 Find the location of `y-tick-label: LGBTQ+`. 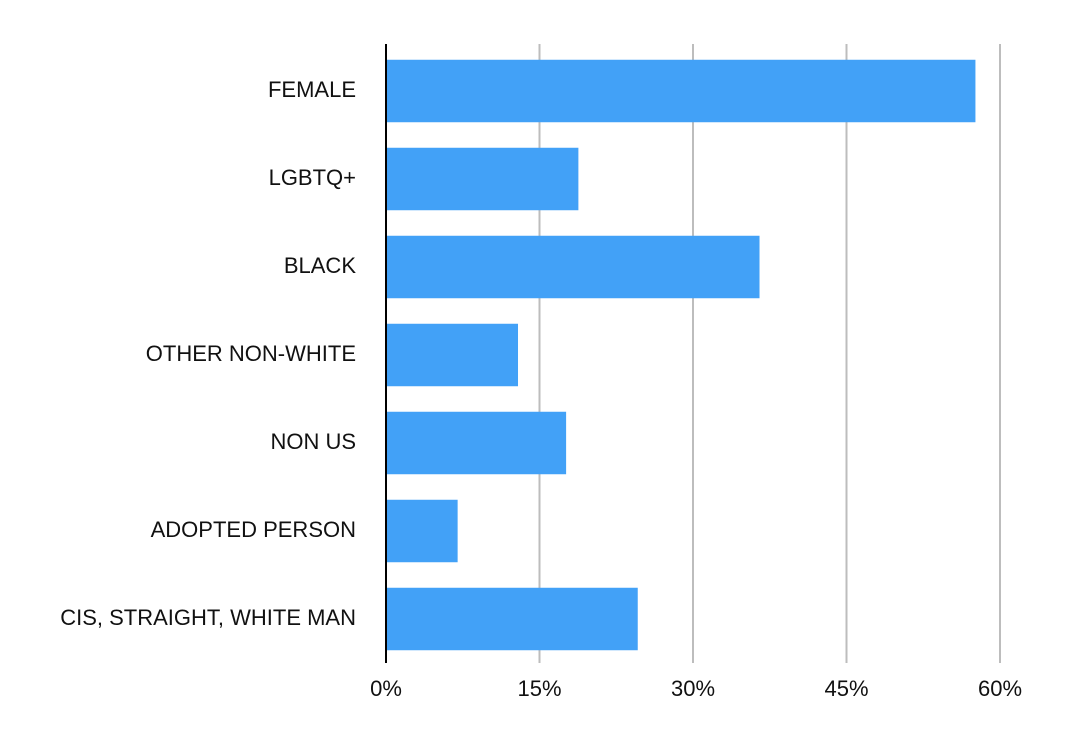

y-tick-label: LGBTQ+ is located at coordinates (312, 177).